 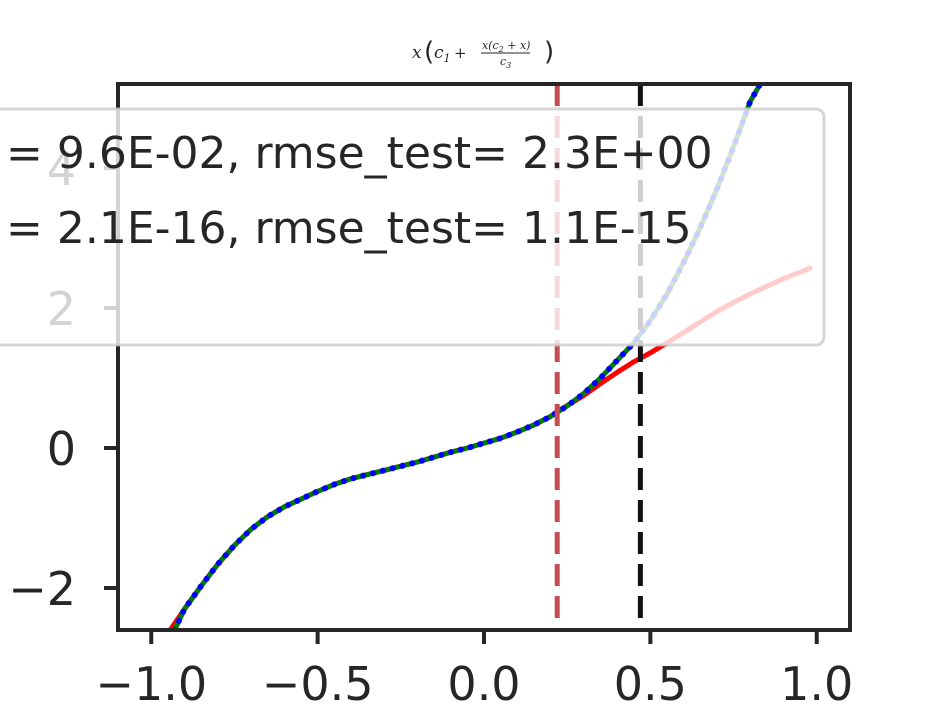 I want to click on x-axis: −1.0 −0.5 0.0 0.5 1.0, so click(x=474, y=669).